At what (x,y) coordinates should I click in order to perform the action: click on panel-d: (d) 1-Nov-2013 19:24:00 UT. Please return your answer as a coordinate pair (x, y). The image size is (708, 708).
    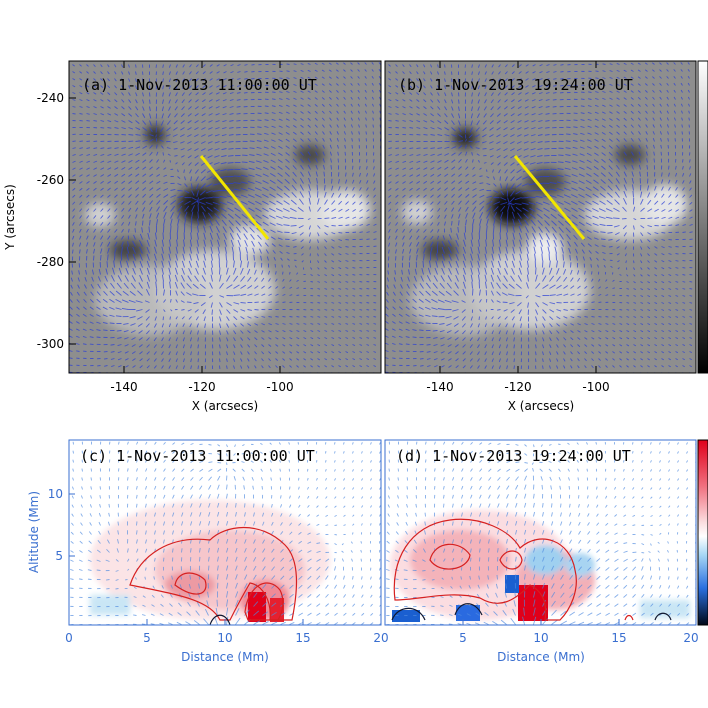
    Looking at the image, I should click on (540, 532).